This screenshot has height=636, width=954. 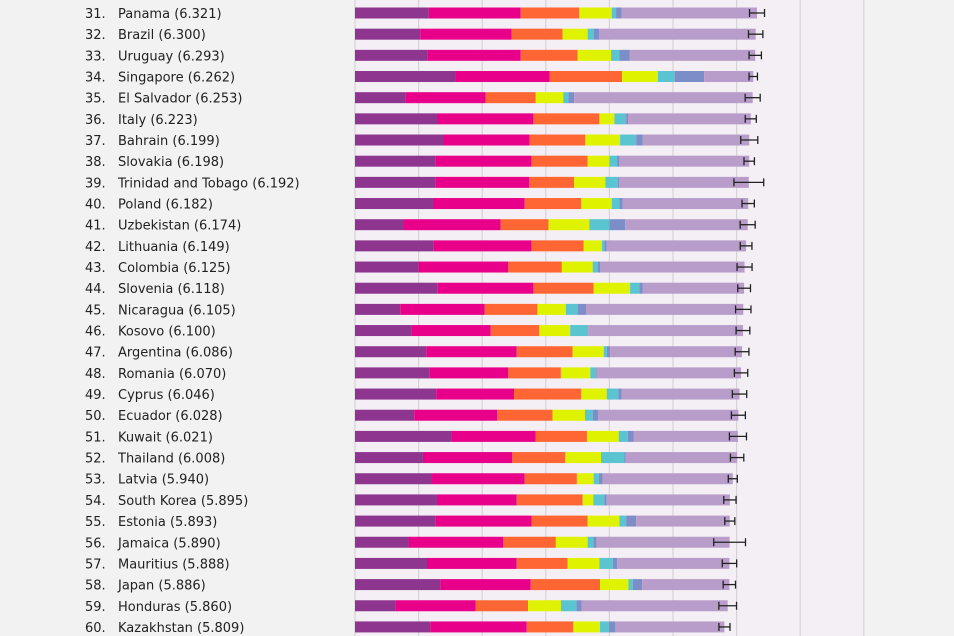 What do you see at coordinates (95, 395) in the screenshot?
I see `rank-label: 49.` at bounding box center [95, 395].